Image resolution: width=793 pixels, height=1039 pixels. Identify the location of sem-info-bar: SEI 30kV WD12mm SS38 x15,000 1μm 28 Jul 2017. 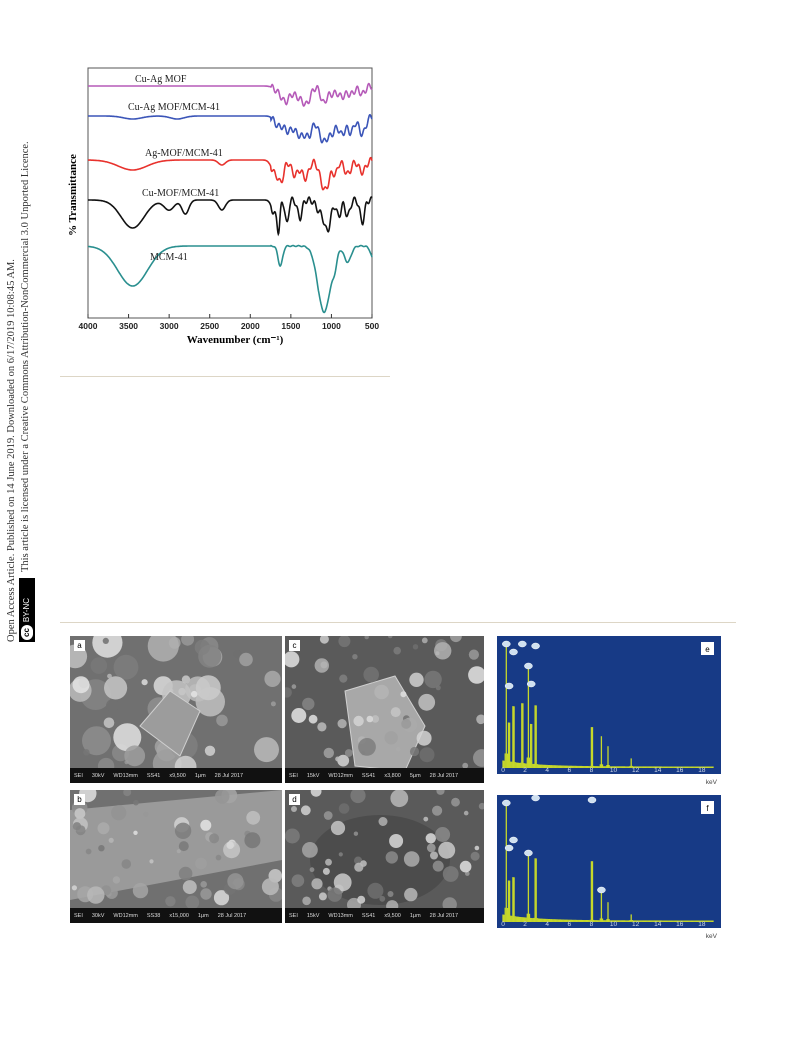
(176, 915).